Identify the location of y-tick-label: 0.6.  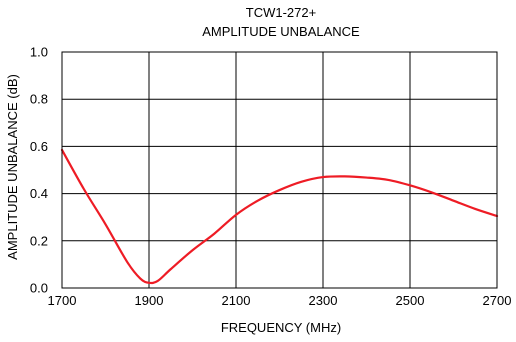
(39, 146).